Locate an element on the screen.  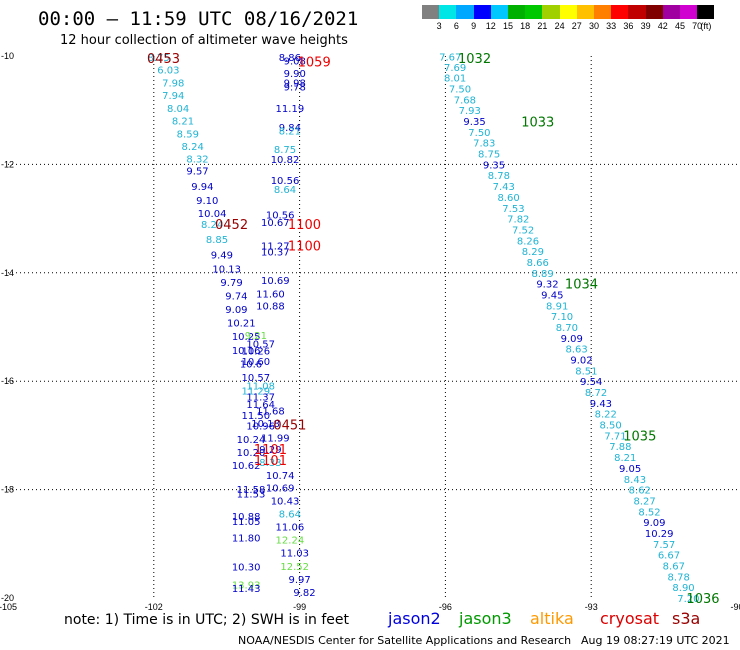
wave-height-point: 7.52 is located at coordinates (523, 230).